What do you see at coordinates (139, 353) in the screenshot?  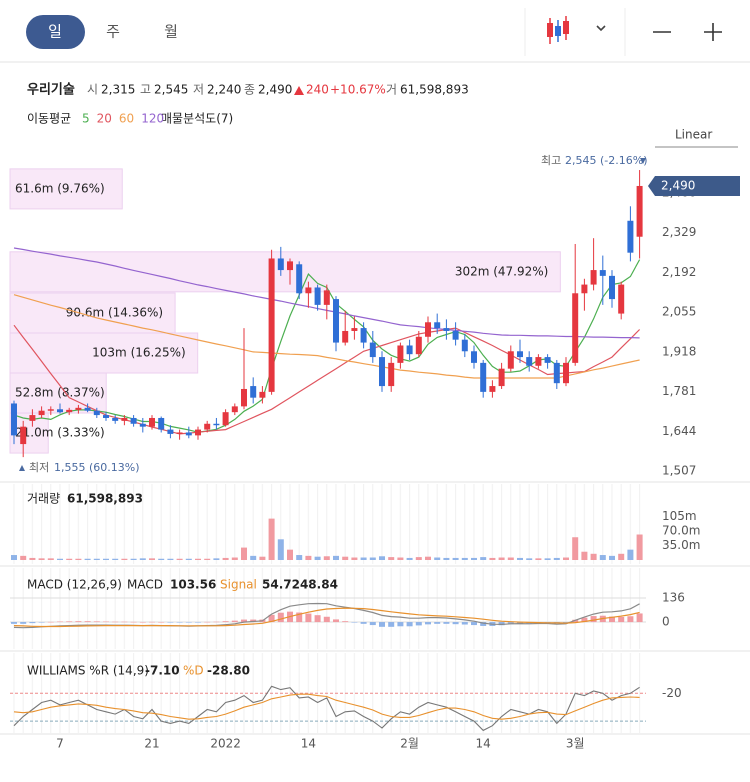 I see `profile-label: 103m (16.25%)` at bounding box center [139, 353].